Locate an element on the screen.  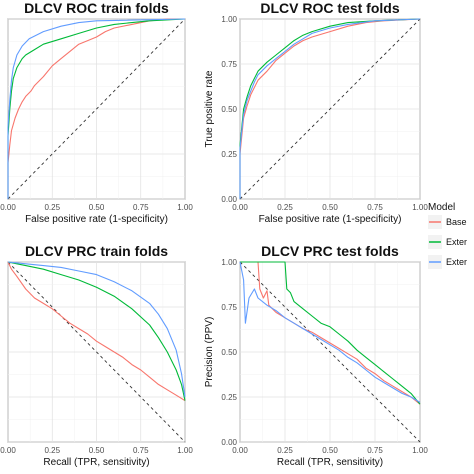
legend-label-exter-blue: Exter is located at coordinates (456, 262).